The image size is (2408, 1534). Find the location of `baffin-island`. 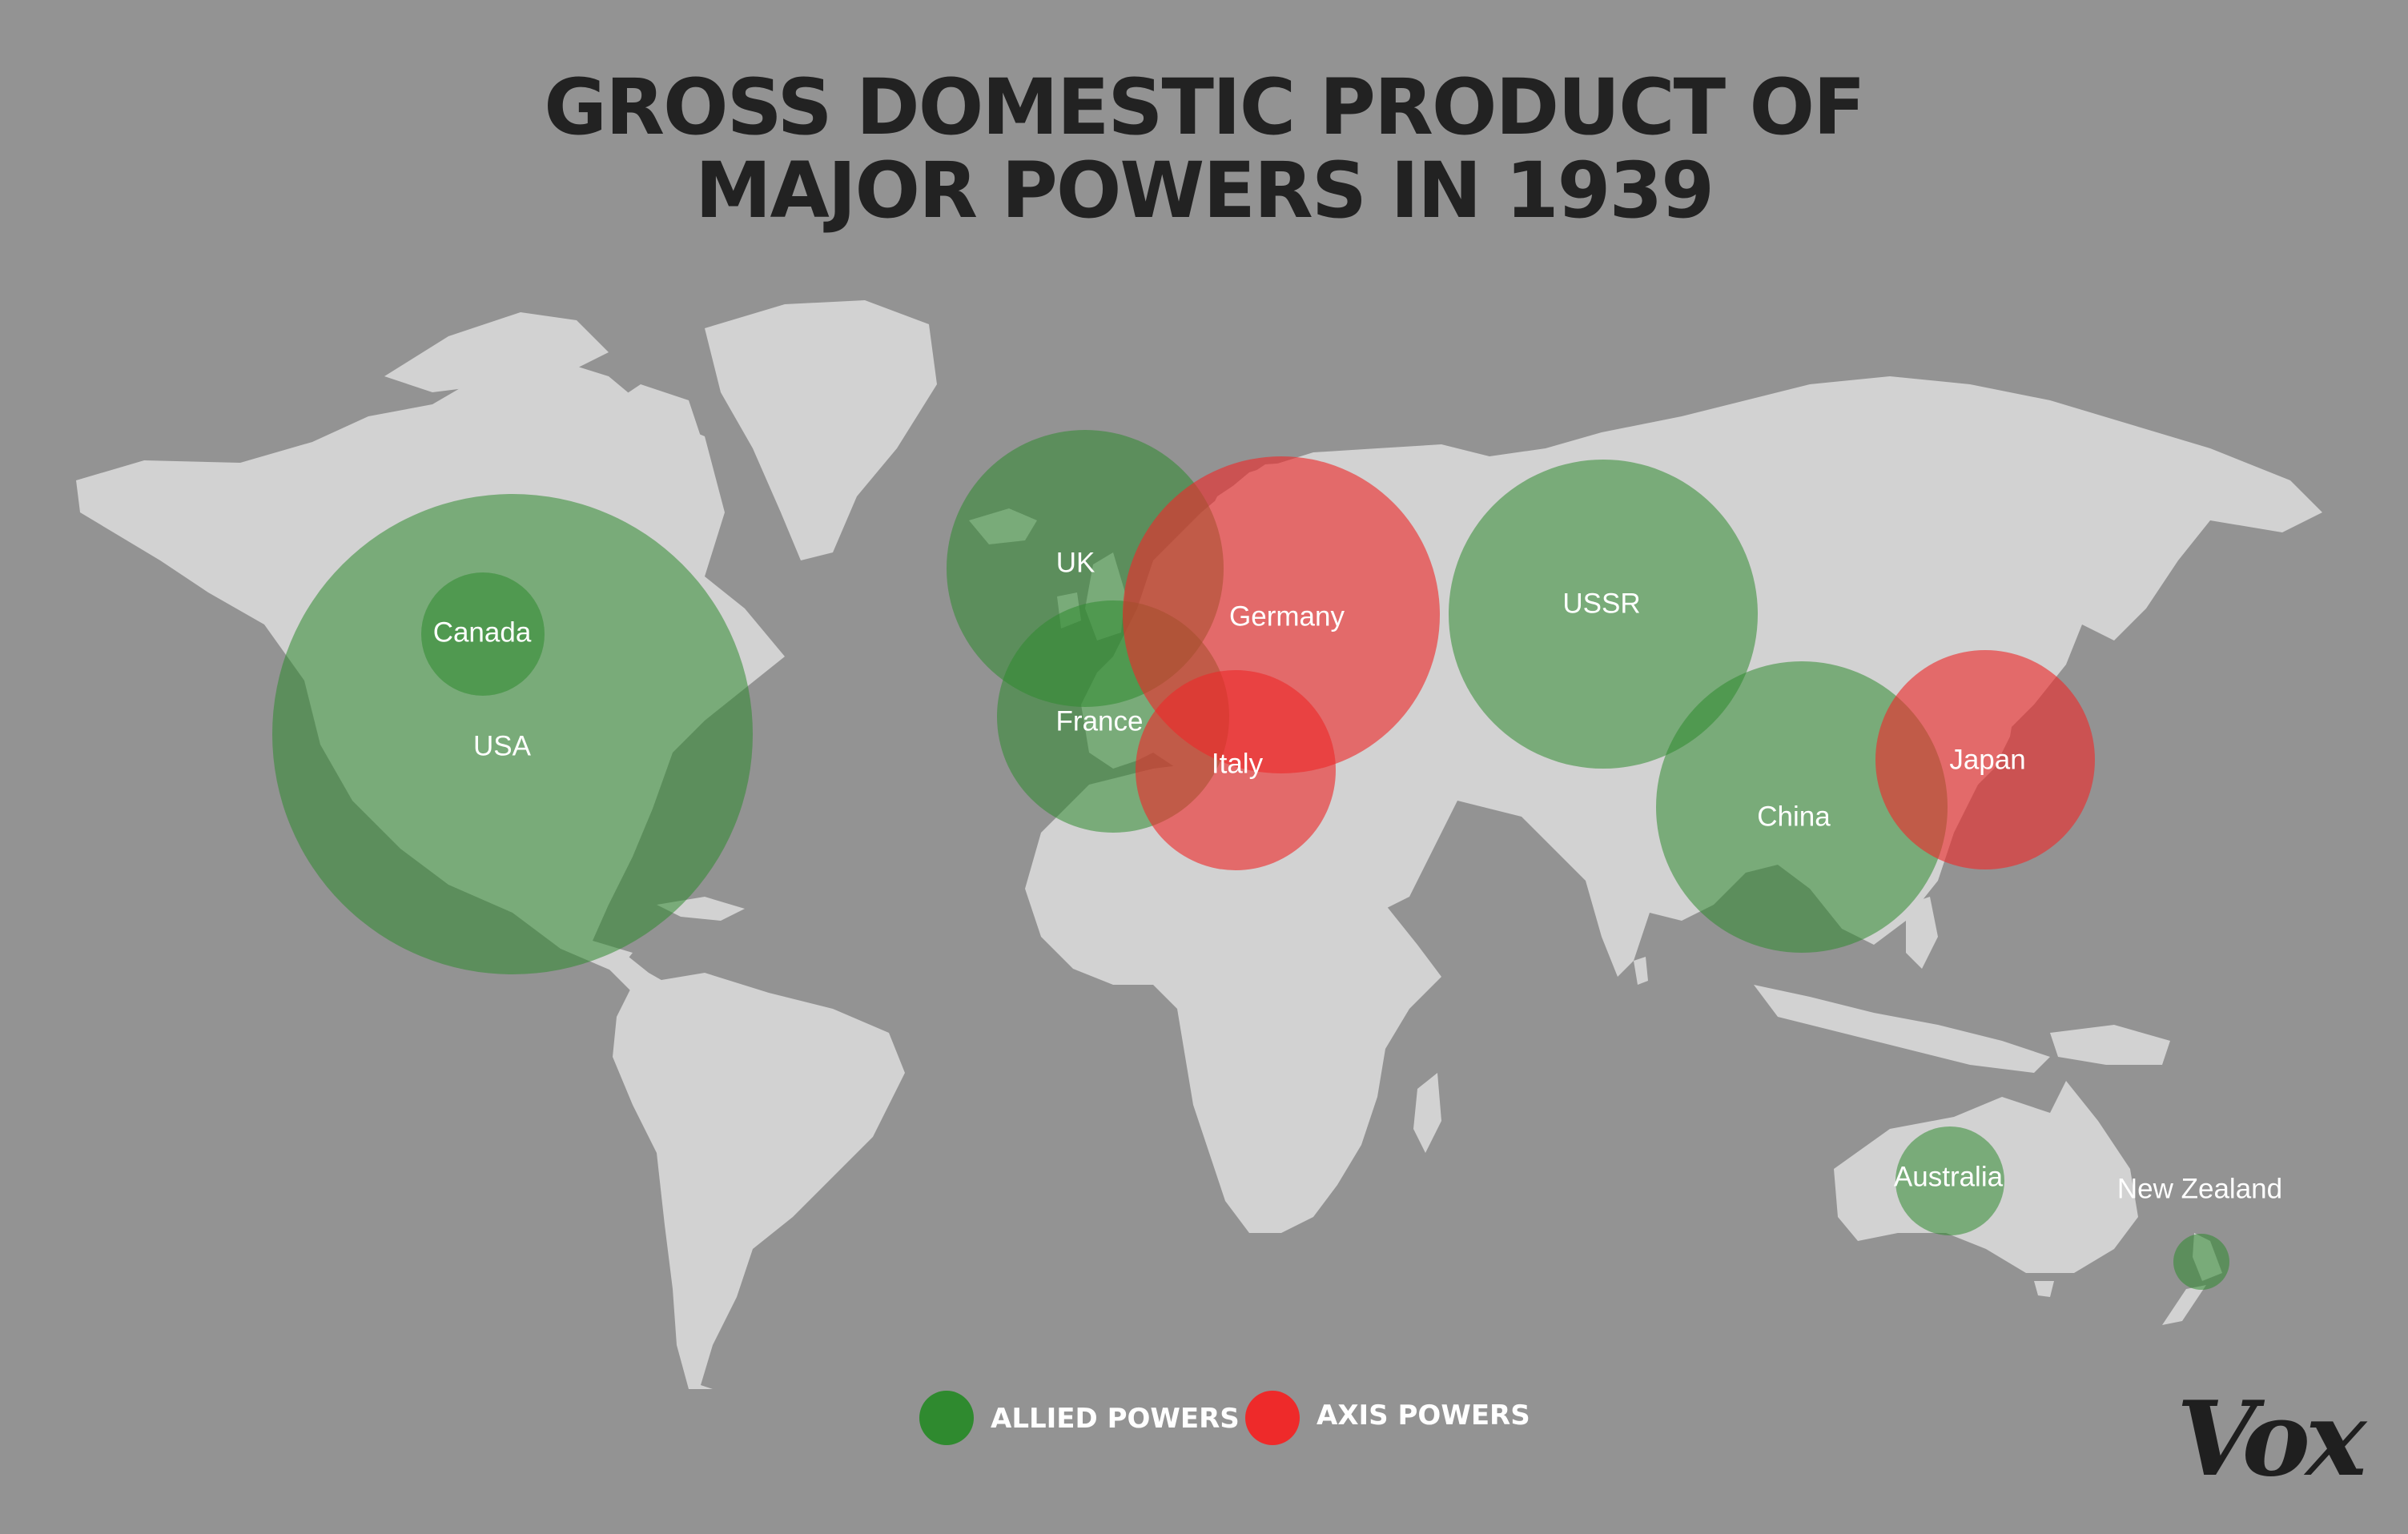

baffin-island is located at coordinates (649, 432).